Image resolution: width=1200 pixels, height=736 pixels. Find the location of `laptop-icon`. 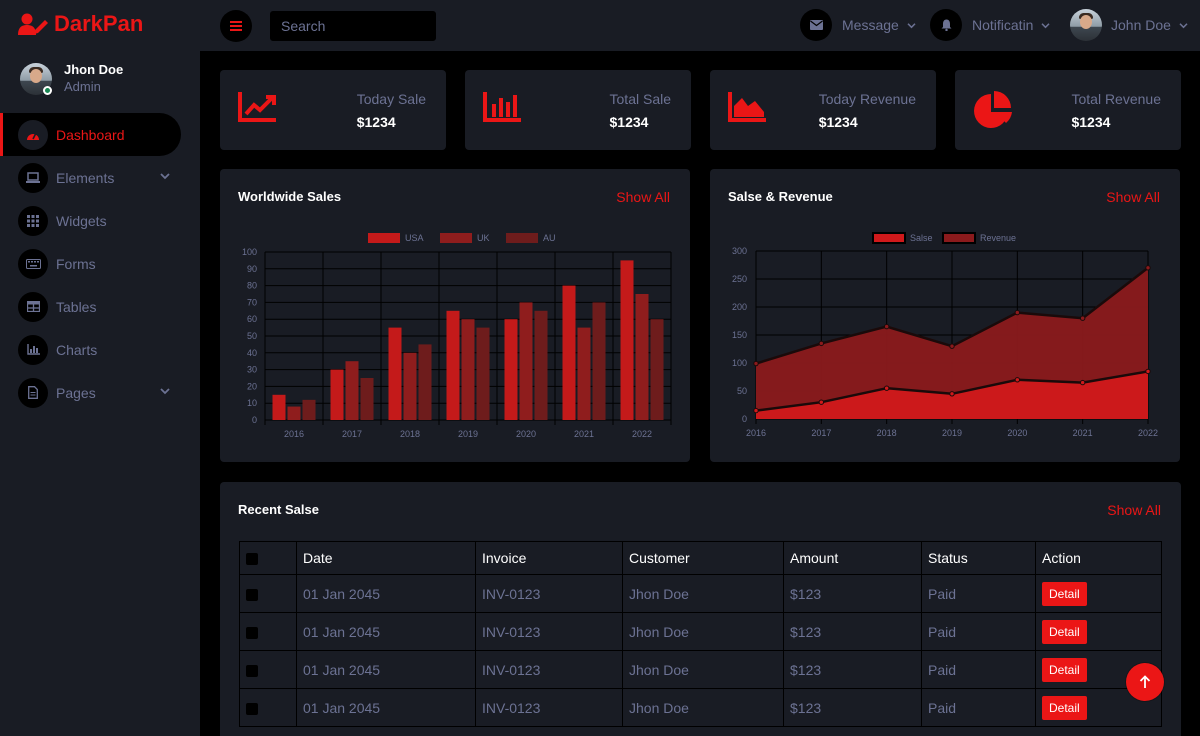

laptop-icon is located at coordinates (33, 177).